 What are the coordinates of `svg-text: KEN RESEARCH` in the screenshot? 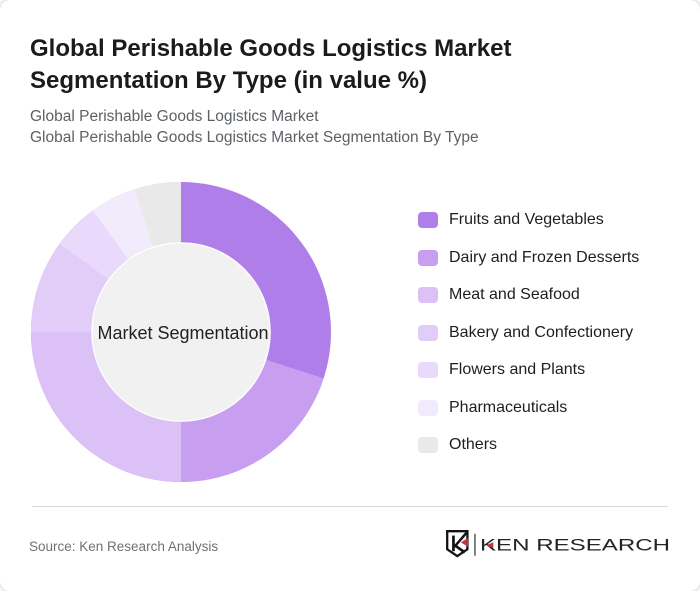 It's located at (575, 545).